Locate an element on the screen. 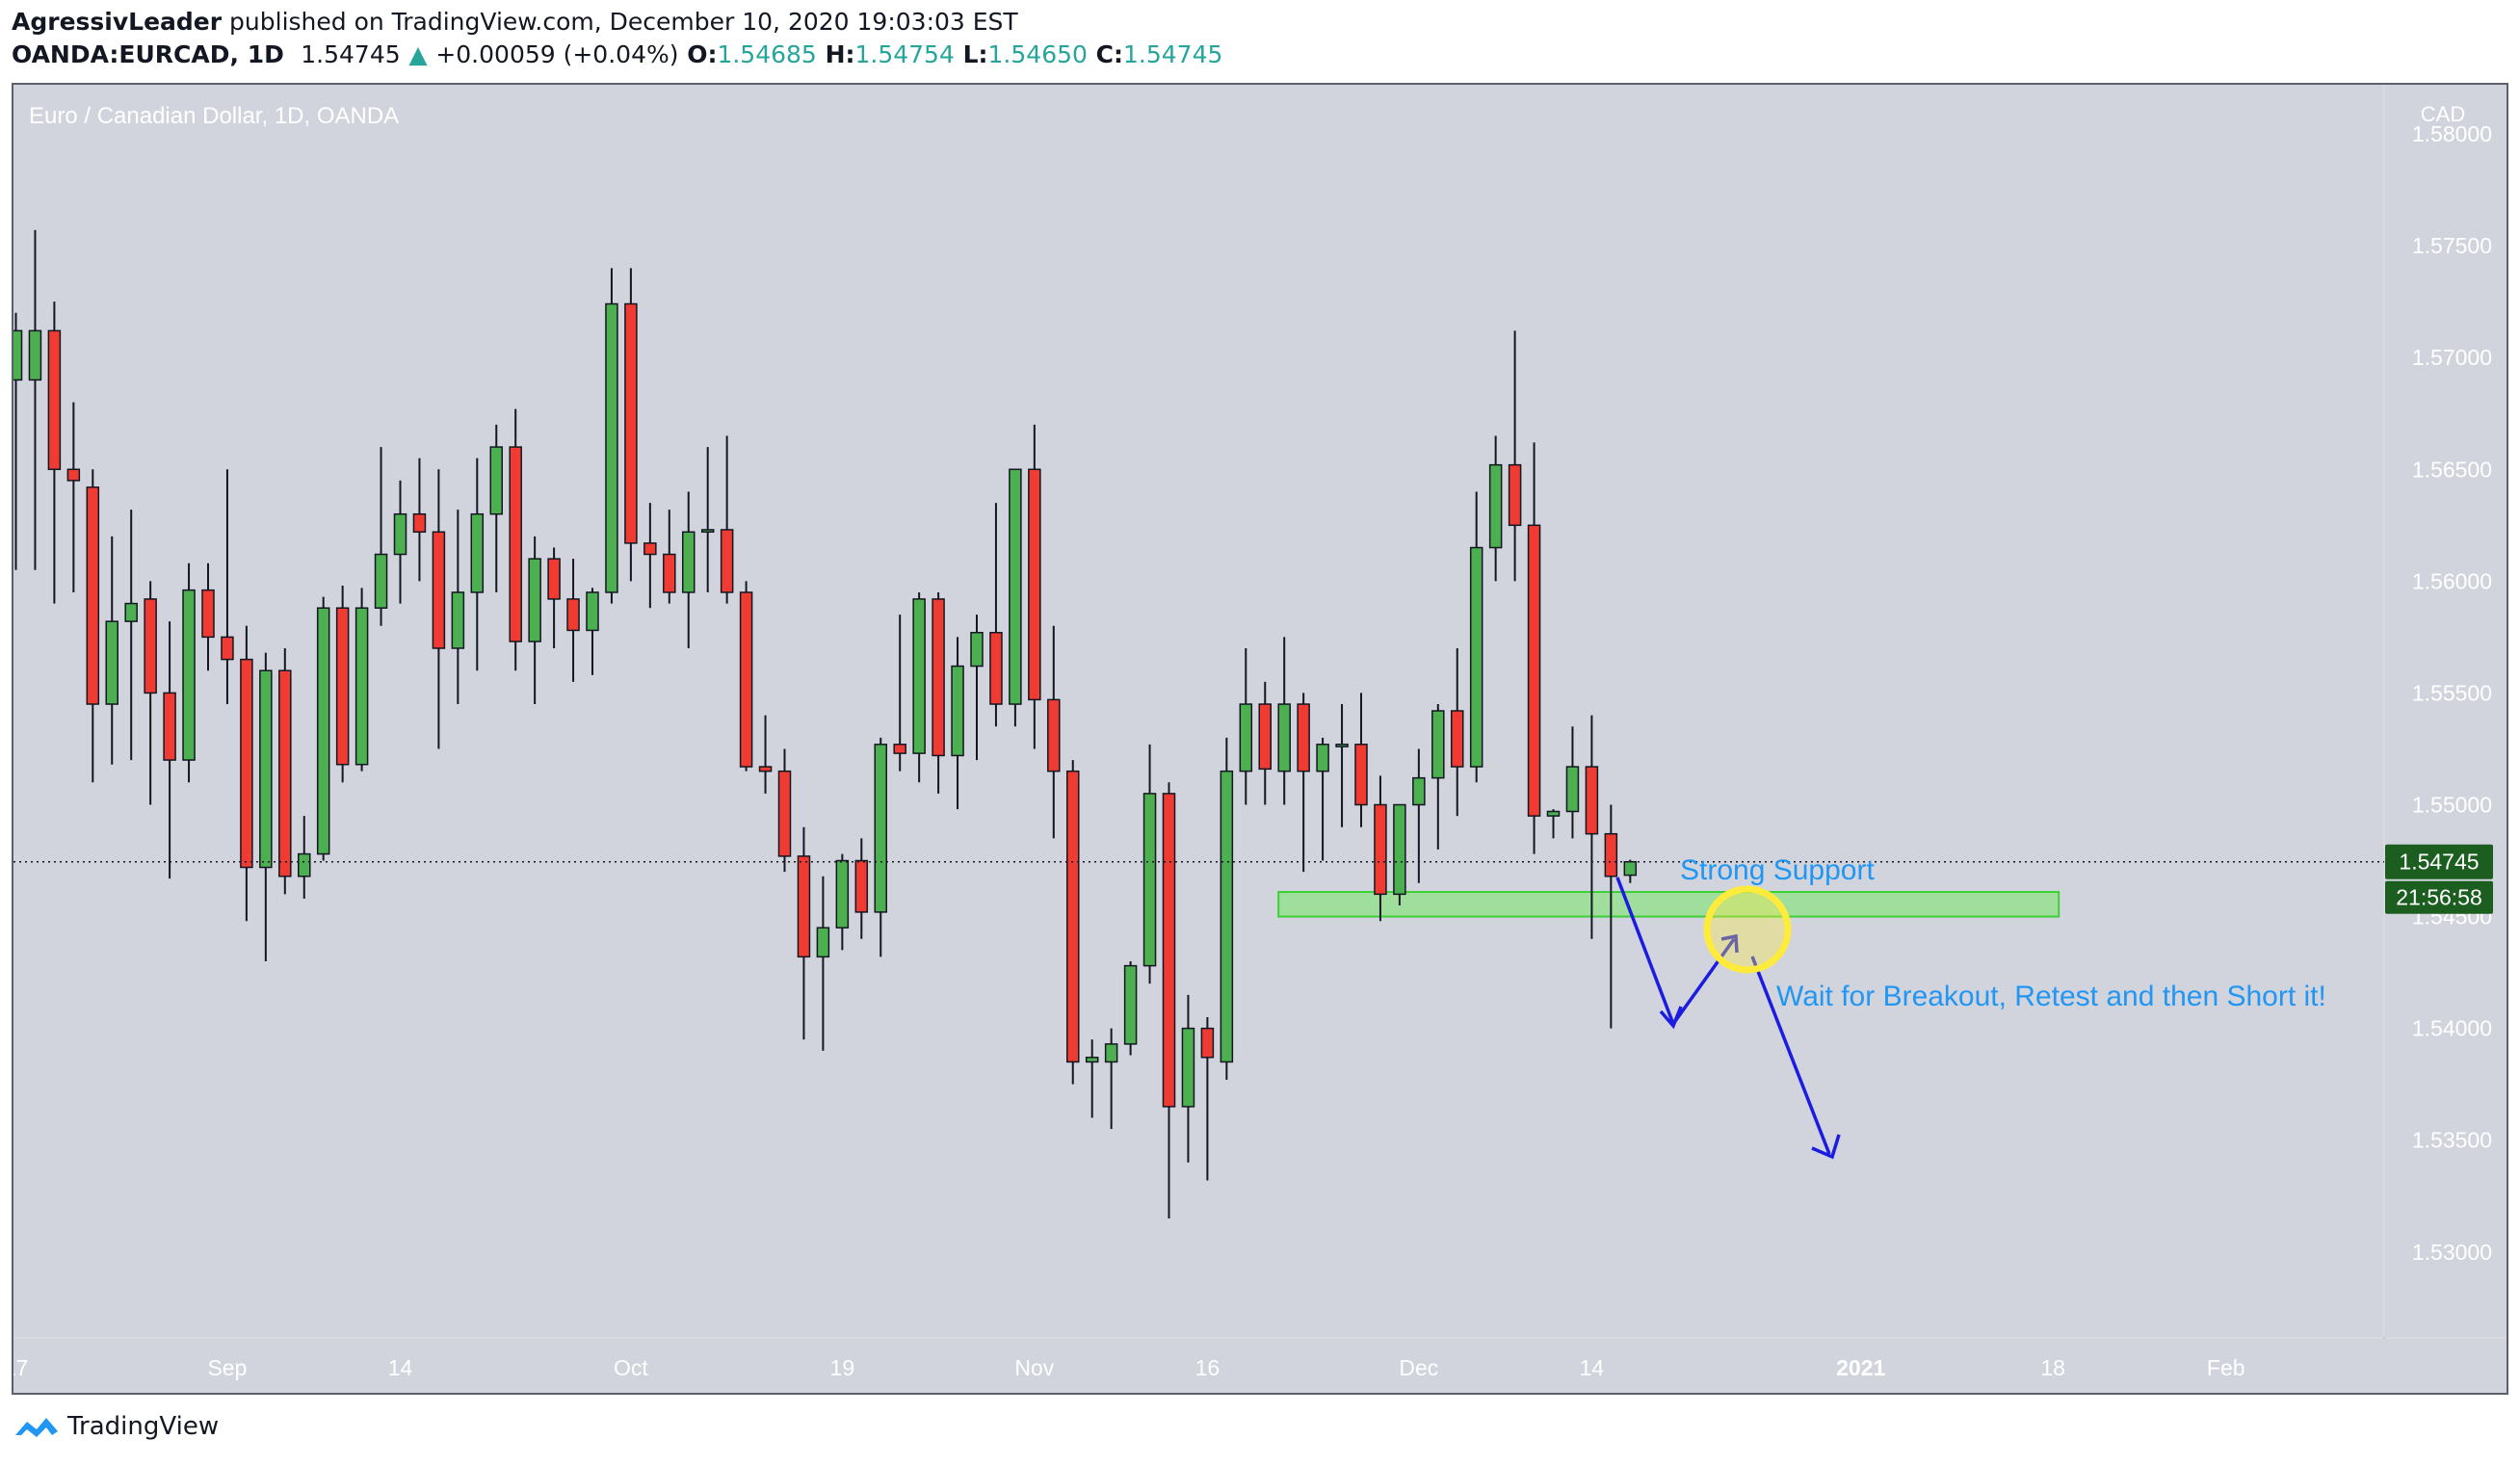 The image size is (2520, 1466). countdown-badge-text: 21:56:58 is located at coordinates (2439, 897).